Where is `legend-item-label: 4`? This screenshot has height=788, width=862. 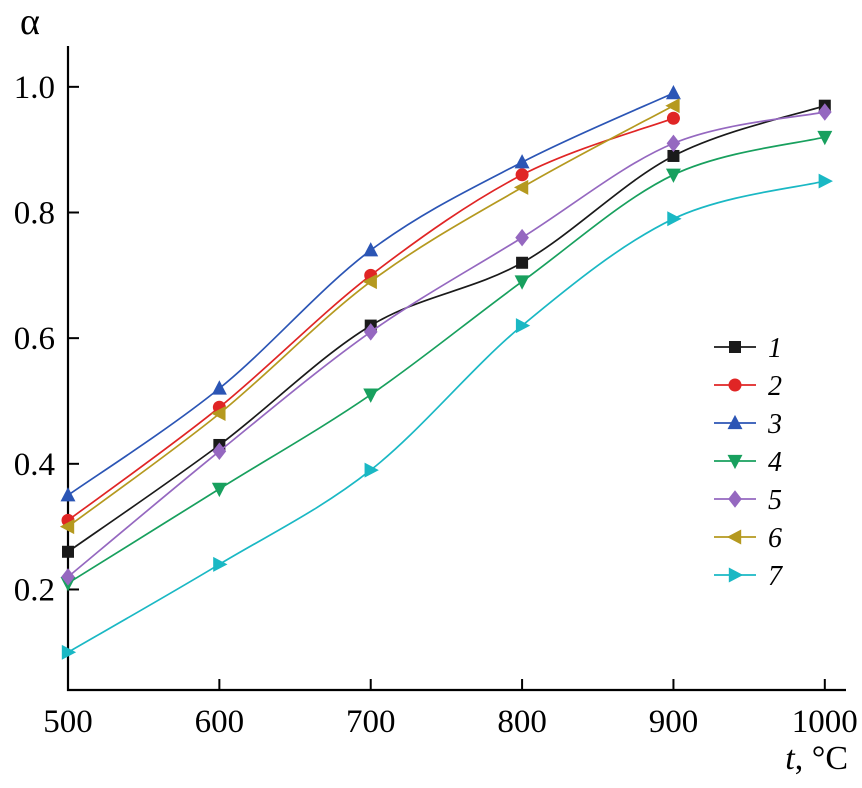
legend-item-label: 4 is located at coordinates (775, 462).